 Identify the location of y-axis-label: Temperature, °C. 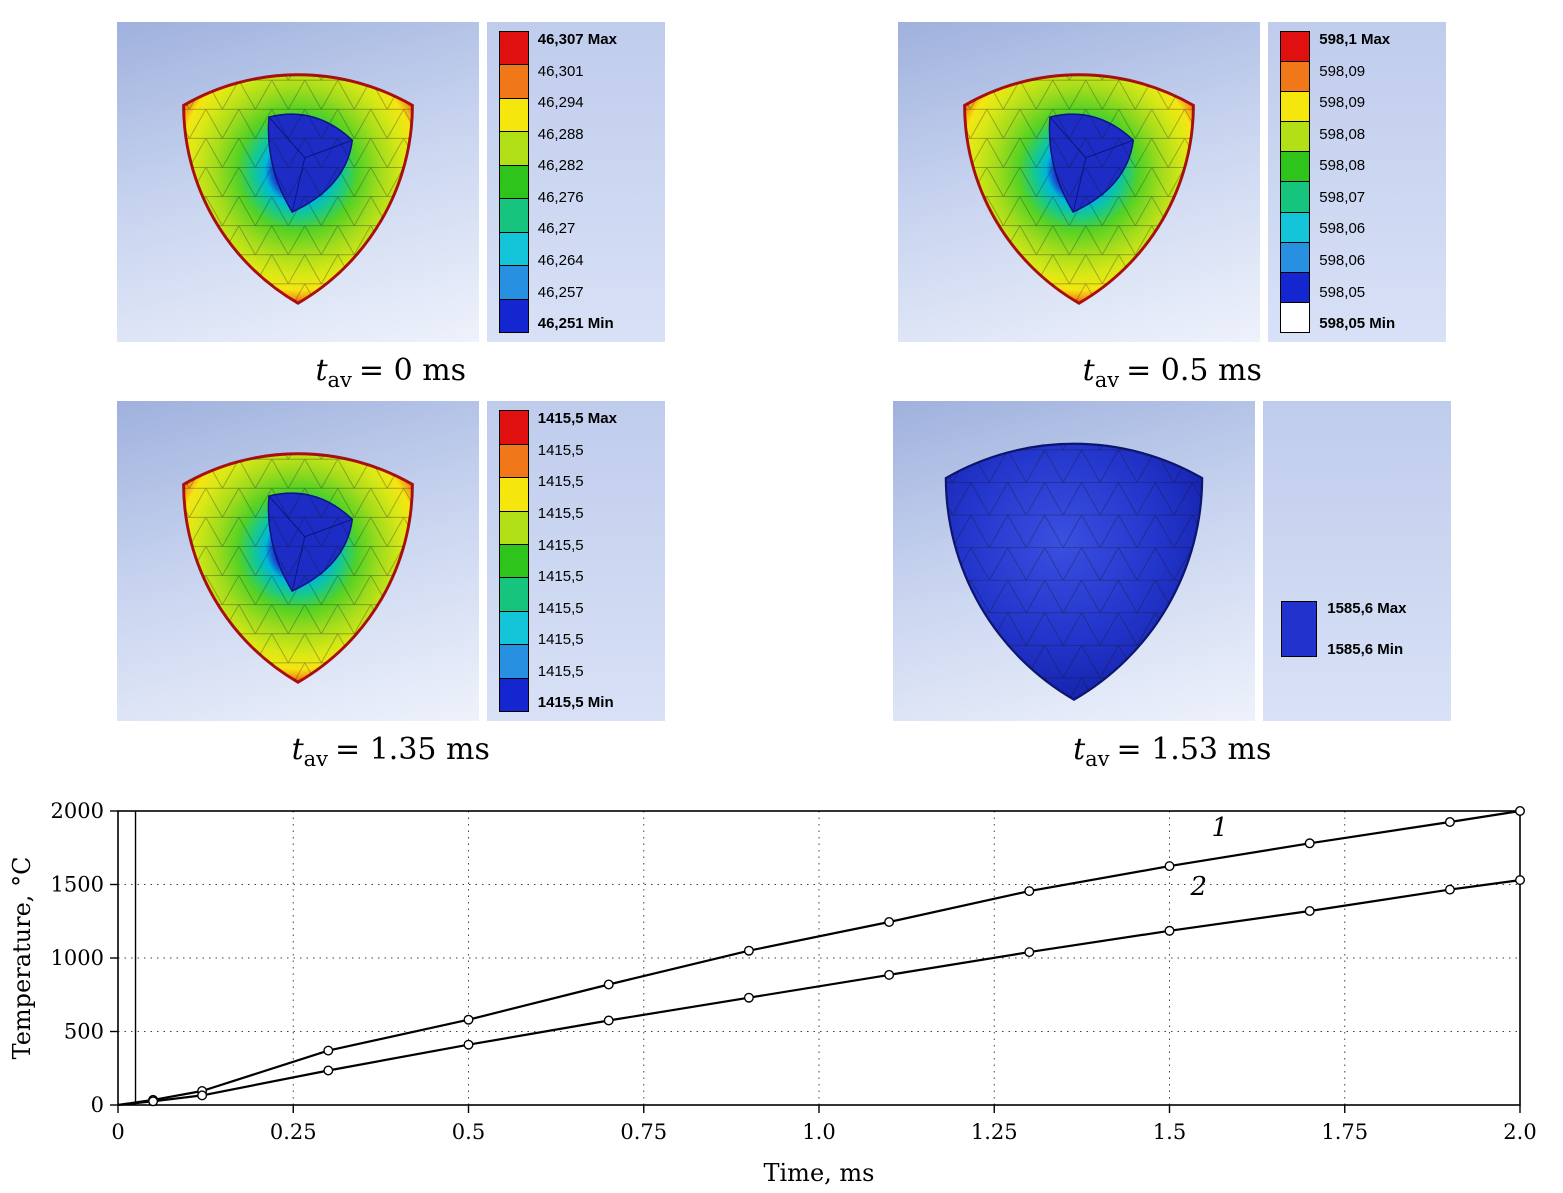
(22, 957).